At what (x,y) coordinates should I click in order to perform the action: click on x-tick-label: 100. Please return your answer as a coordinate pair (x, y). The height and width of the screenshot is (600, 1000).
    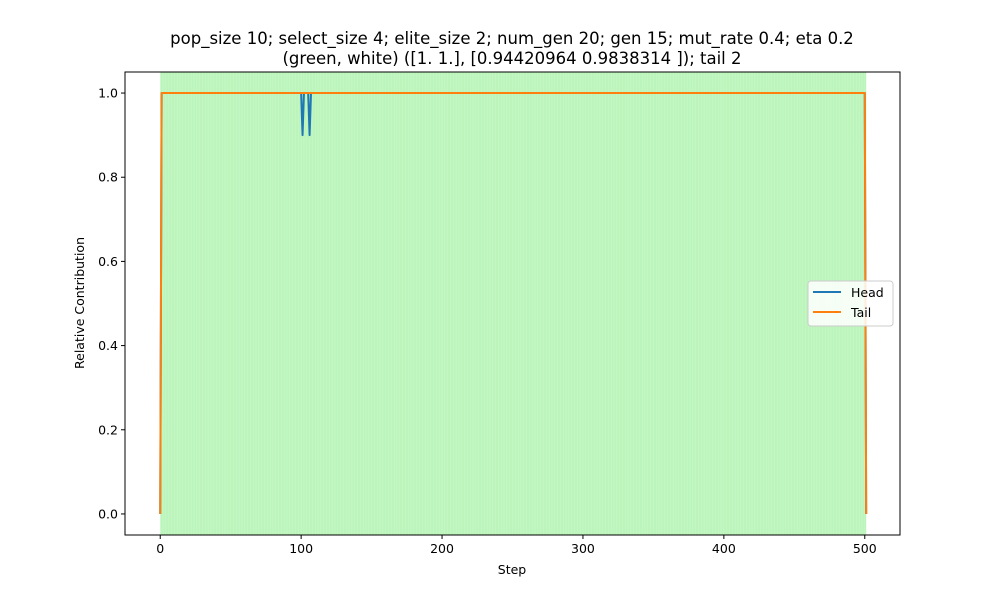
    Looking at the image, I should click on (301, 548).